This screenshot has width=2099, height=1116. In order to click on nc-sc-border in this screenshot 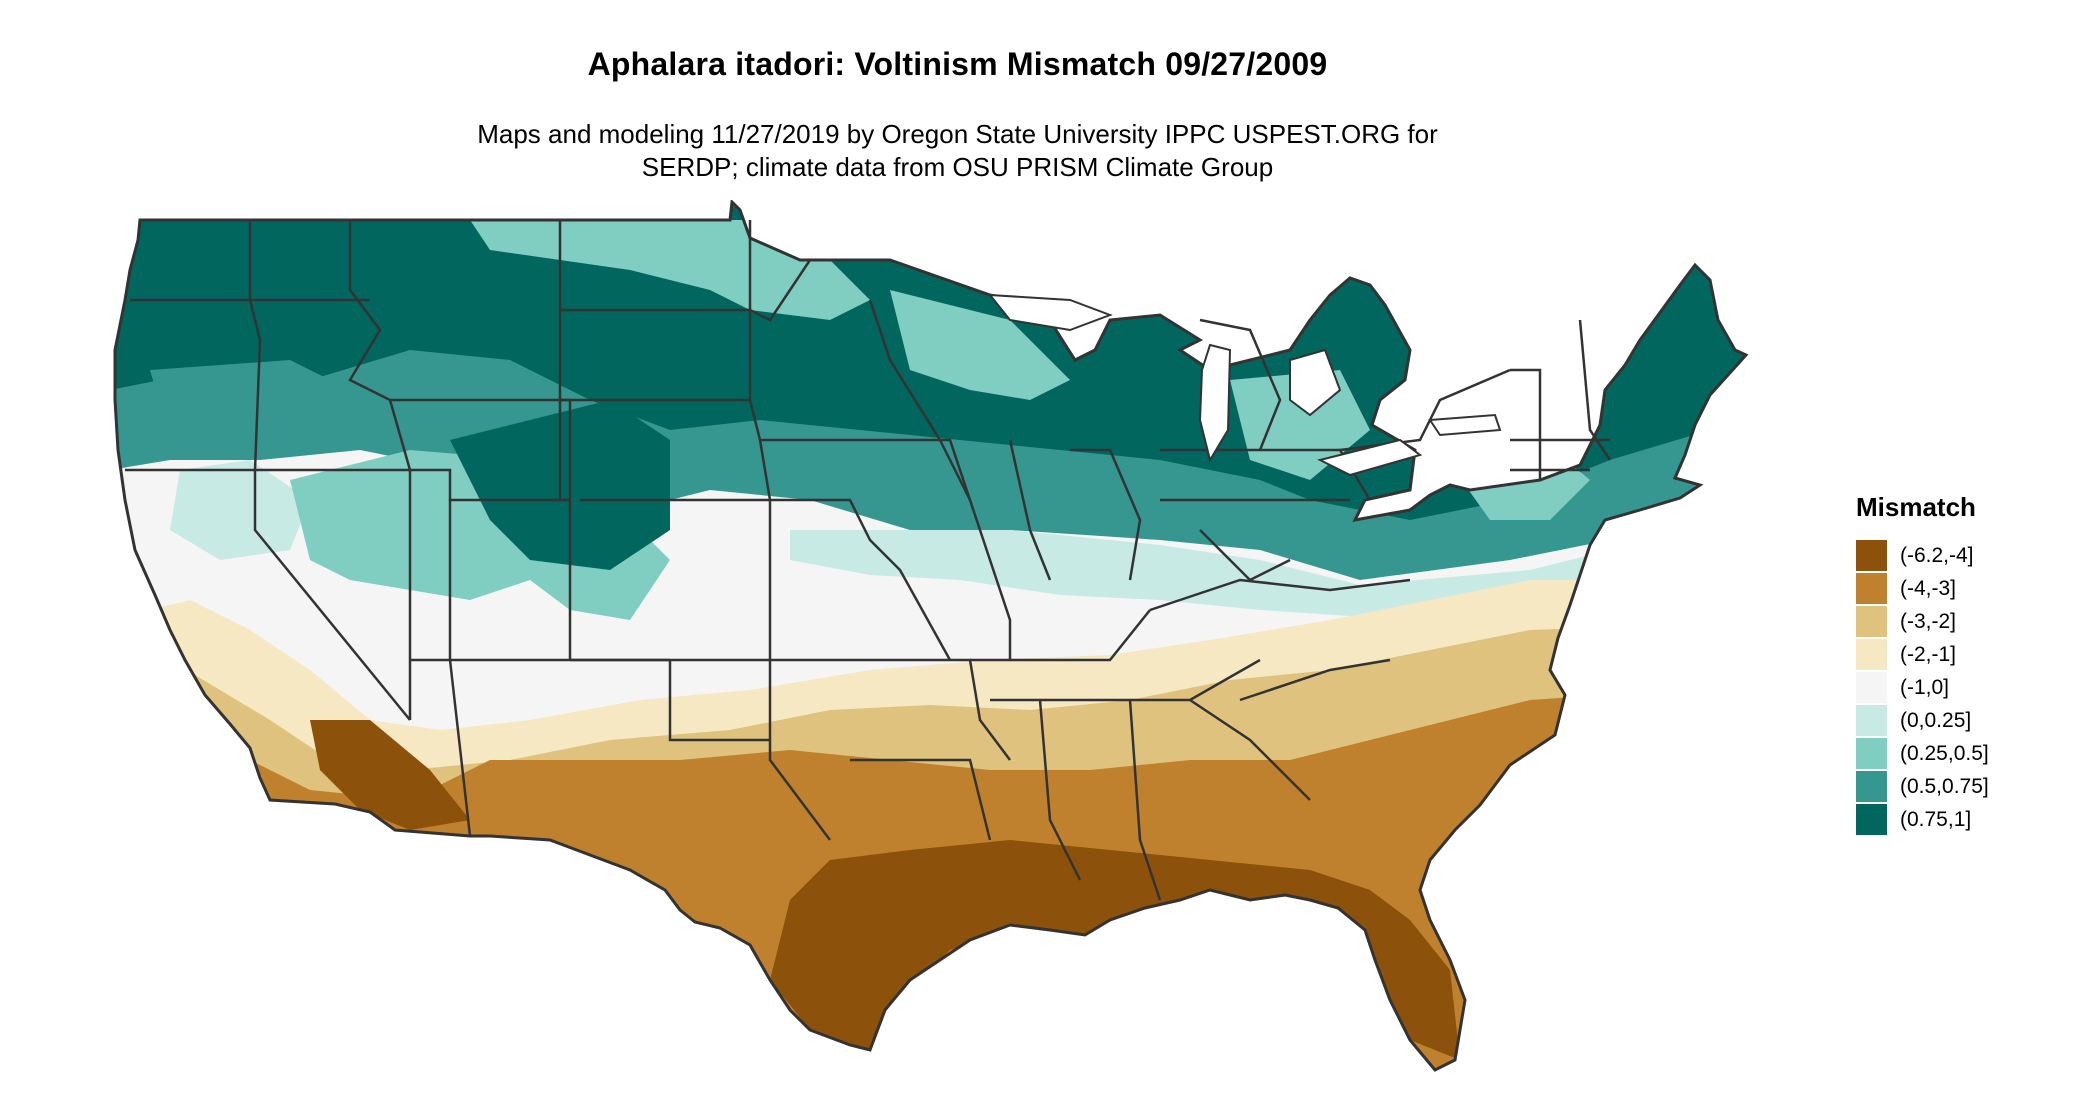, I will do `click(1315, 680)`.